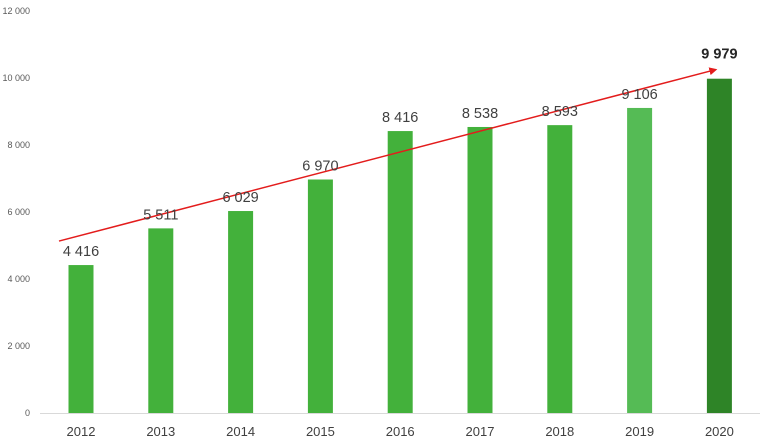 The image size is (770, 443). Describe the element at coordinates (81, 431) in the screenshot. I see `x-tick-label: 2012` at that location.